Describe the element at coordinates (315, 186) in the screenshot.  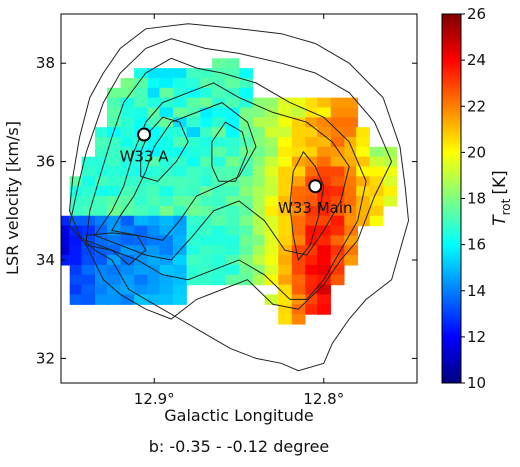
I see `source-marker` at that location.